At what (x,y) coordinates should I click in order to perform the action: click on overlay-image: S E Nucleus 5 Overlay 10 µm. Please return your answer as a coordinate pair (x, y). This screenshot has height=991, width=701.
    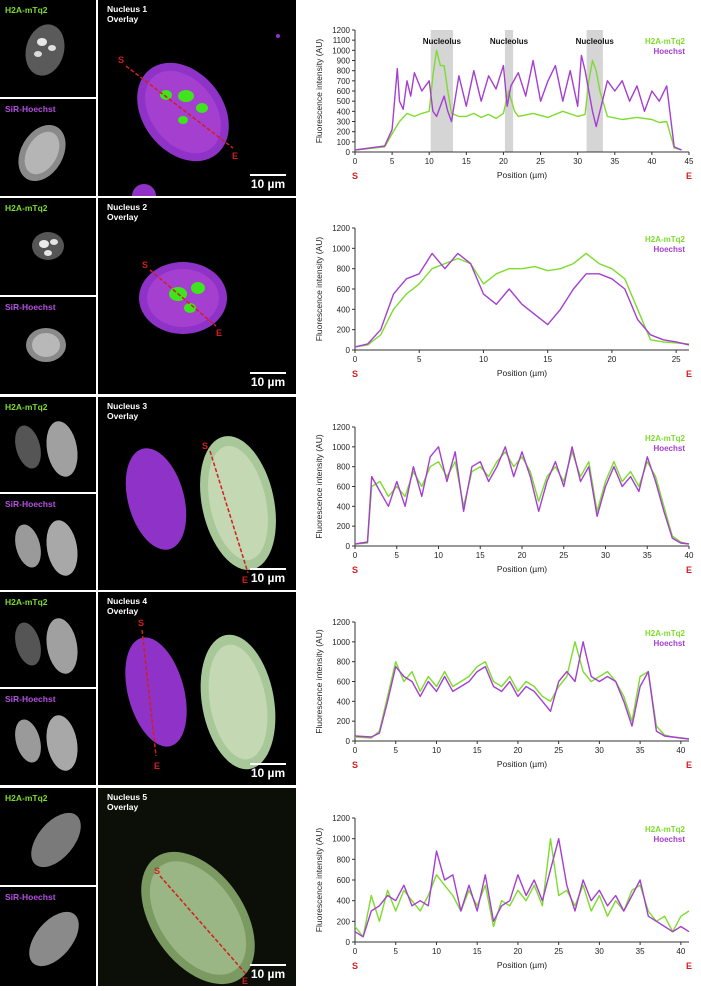
    Looking at the image, I should click on (197, 887).